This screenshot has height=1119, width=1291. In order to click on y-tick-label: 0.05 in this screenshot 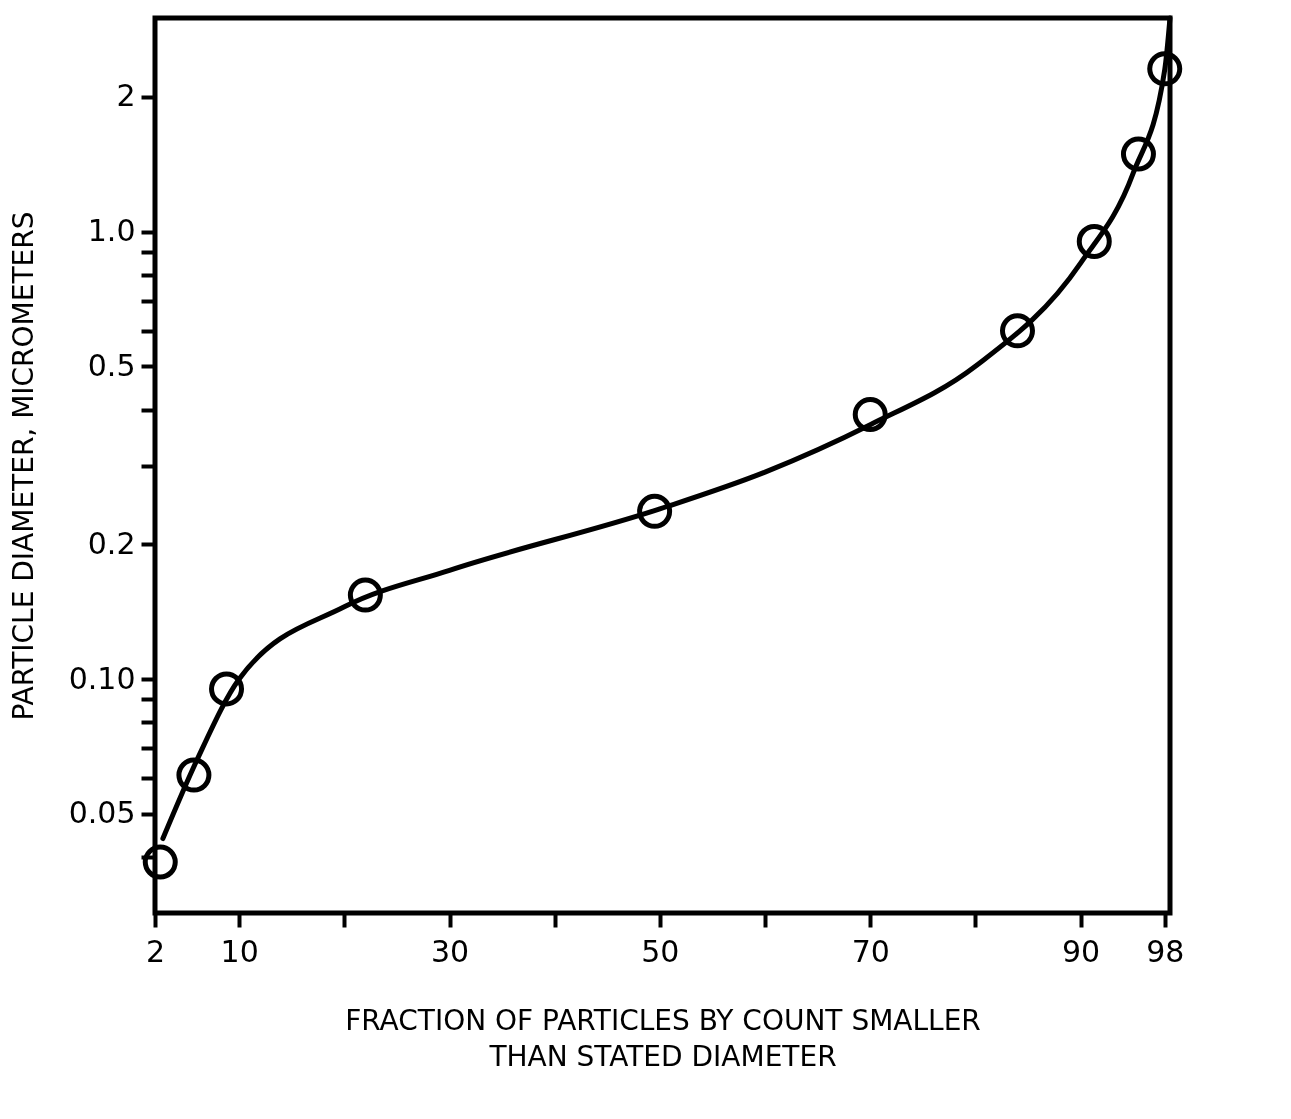, I will do `click(102, 813)`.